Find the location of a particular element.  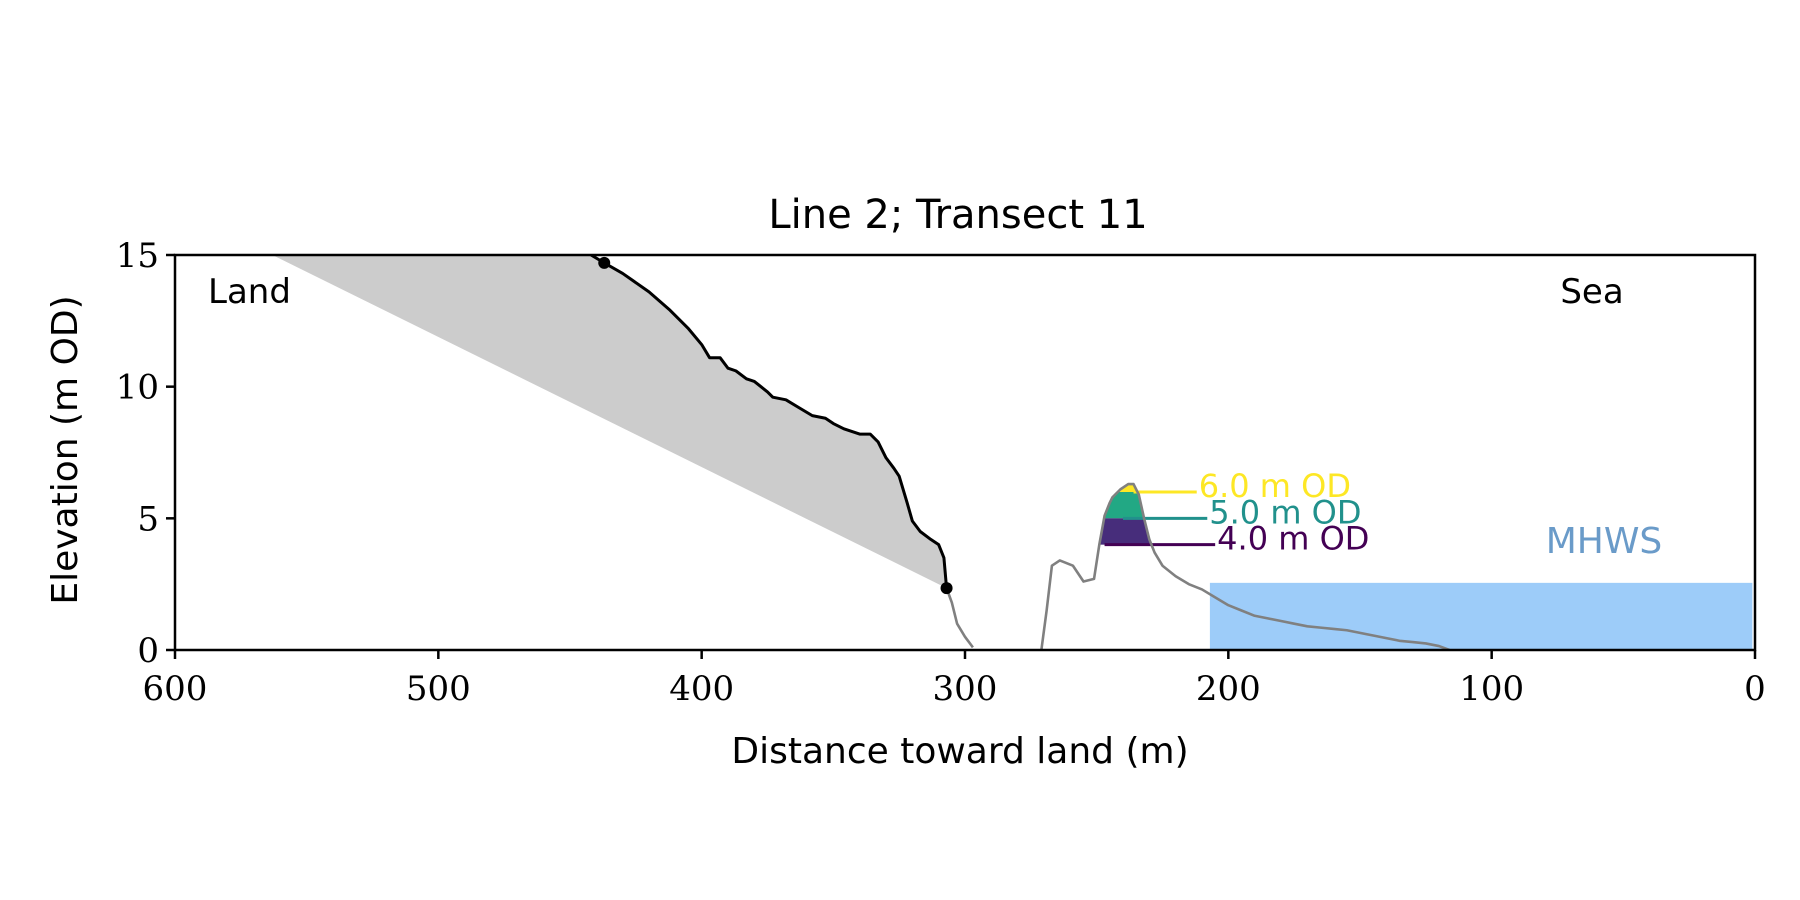

cliff-recession-wedge is located at coordinates (609, 422).